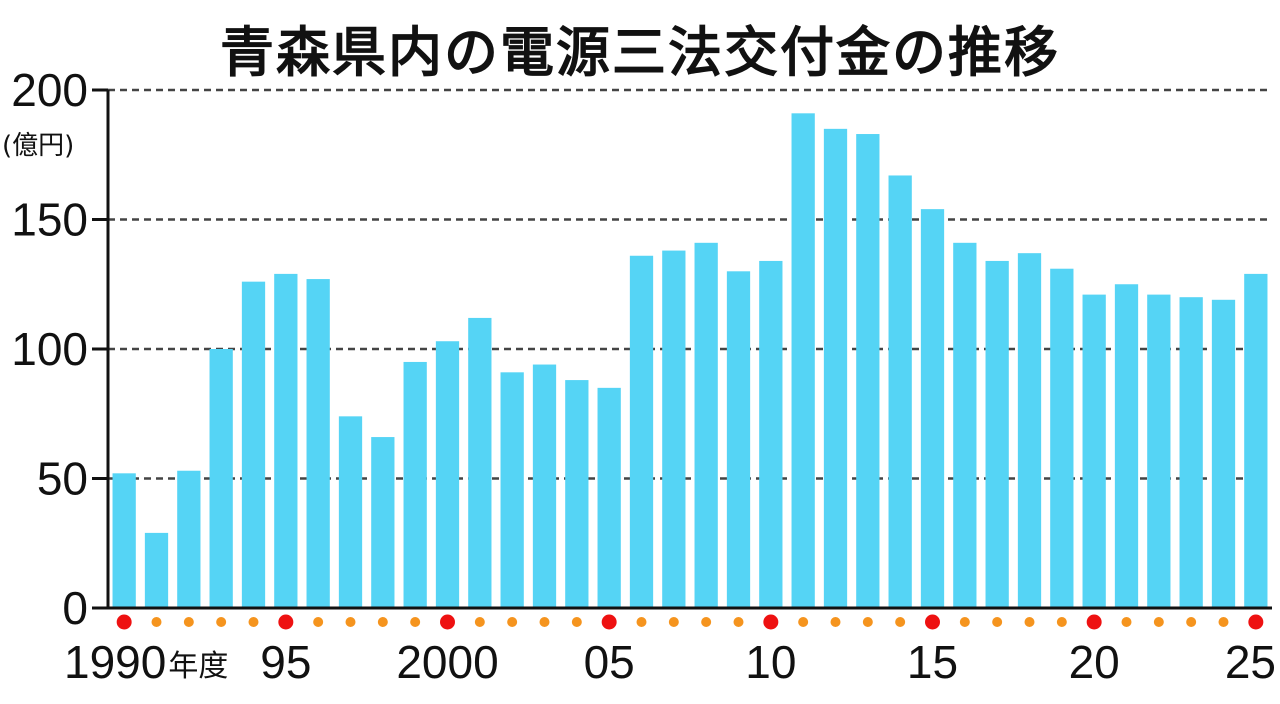  Describe the element at coordinates (965, 425) in the screenshot. I see `bar-2016` at that location.